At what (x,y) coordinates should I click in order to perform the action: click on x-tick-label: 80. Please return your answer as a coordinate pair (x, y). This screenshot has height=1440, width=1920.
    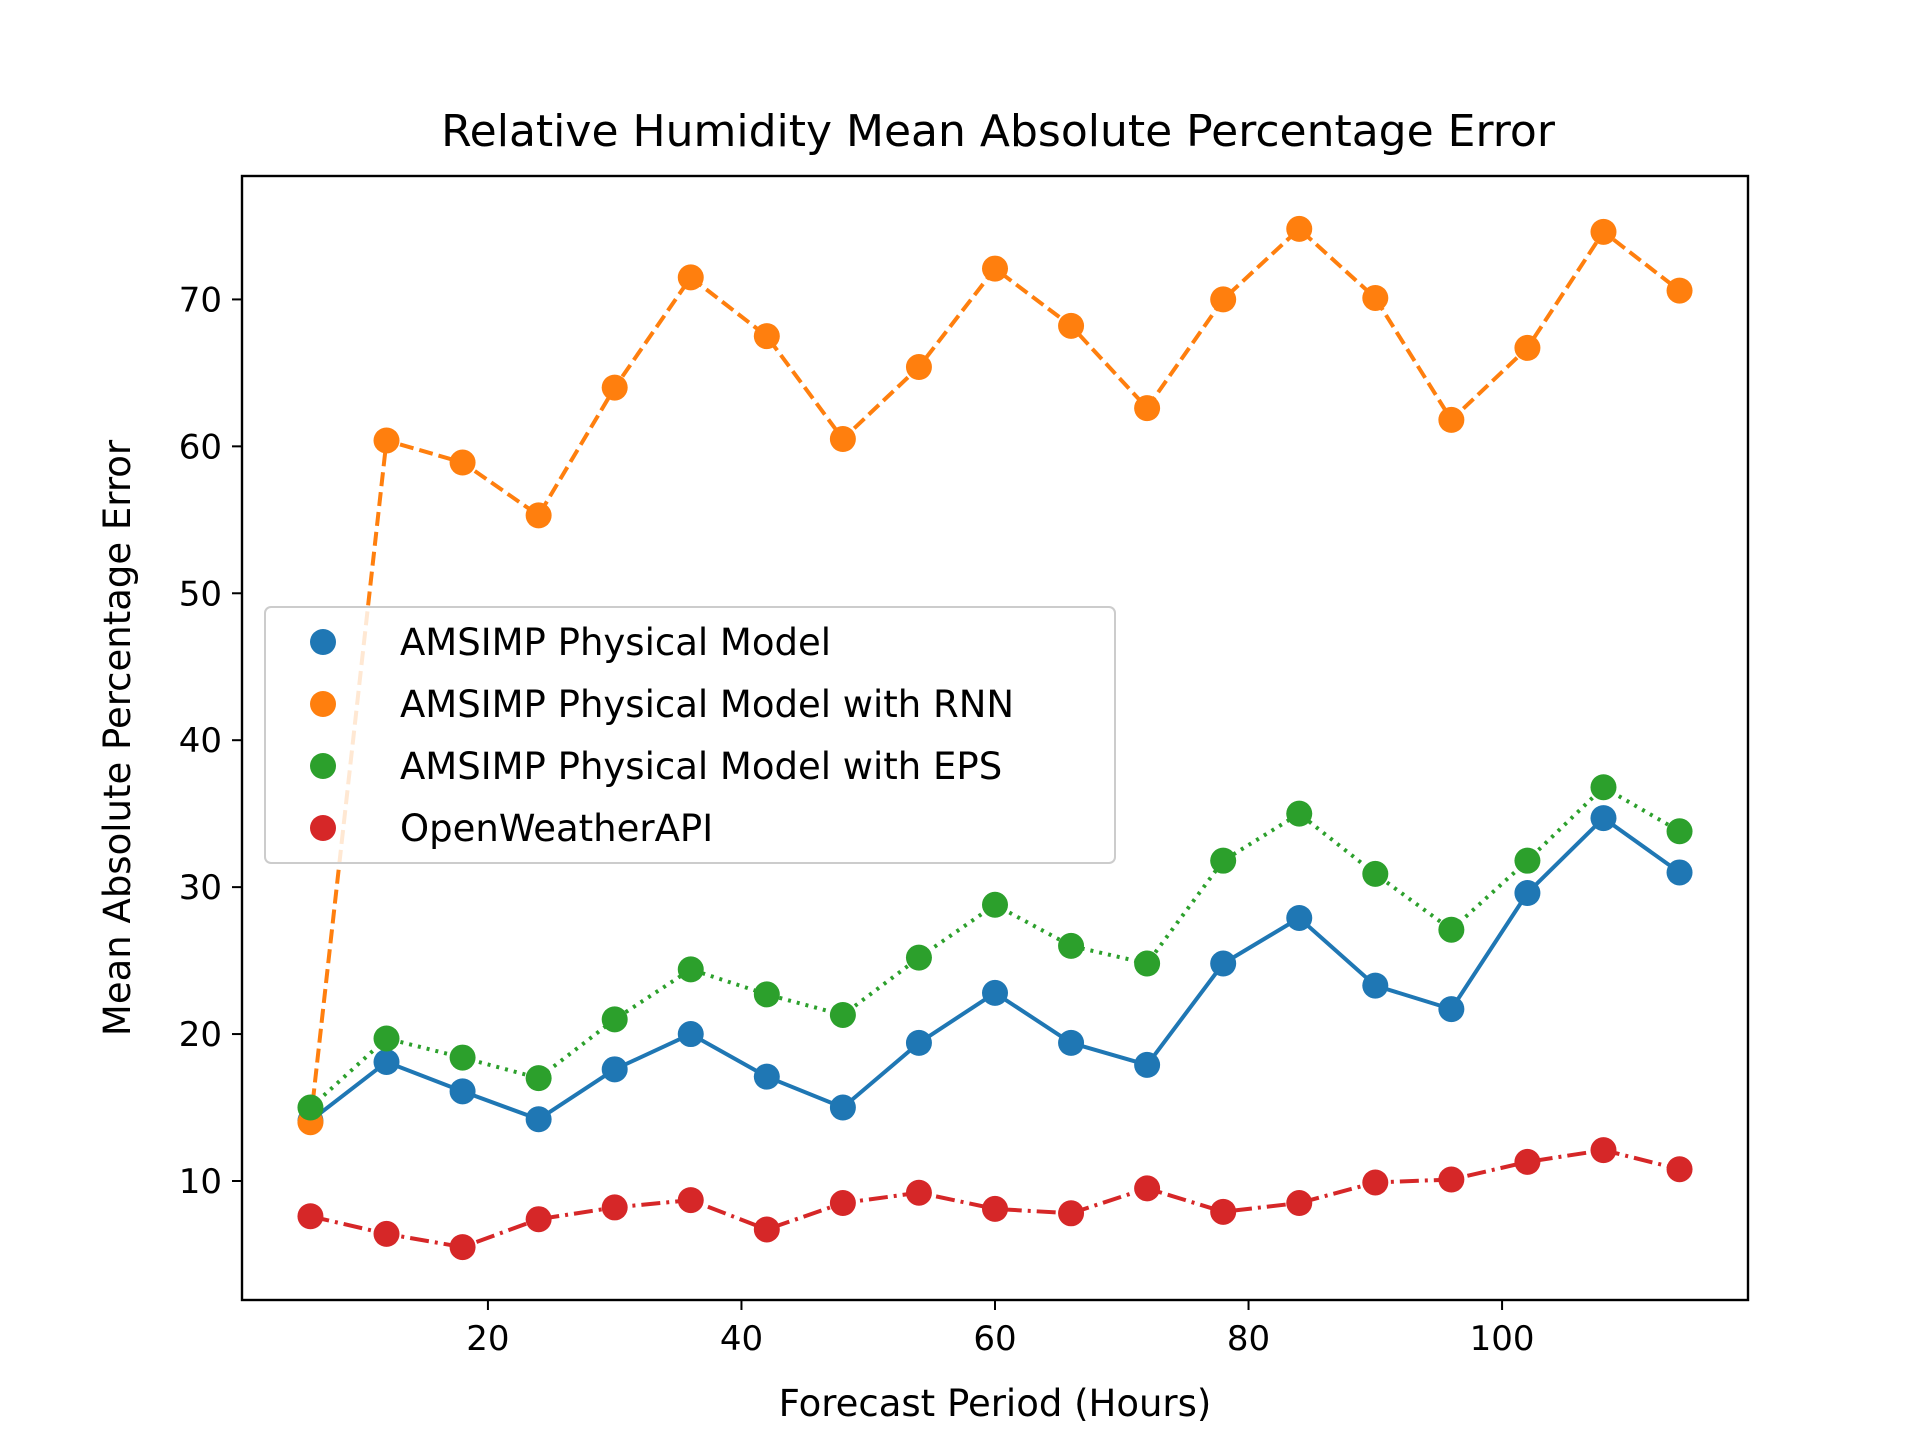
    Looking at the image, I should click on (1248, 1339).